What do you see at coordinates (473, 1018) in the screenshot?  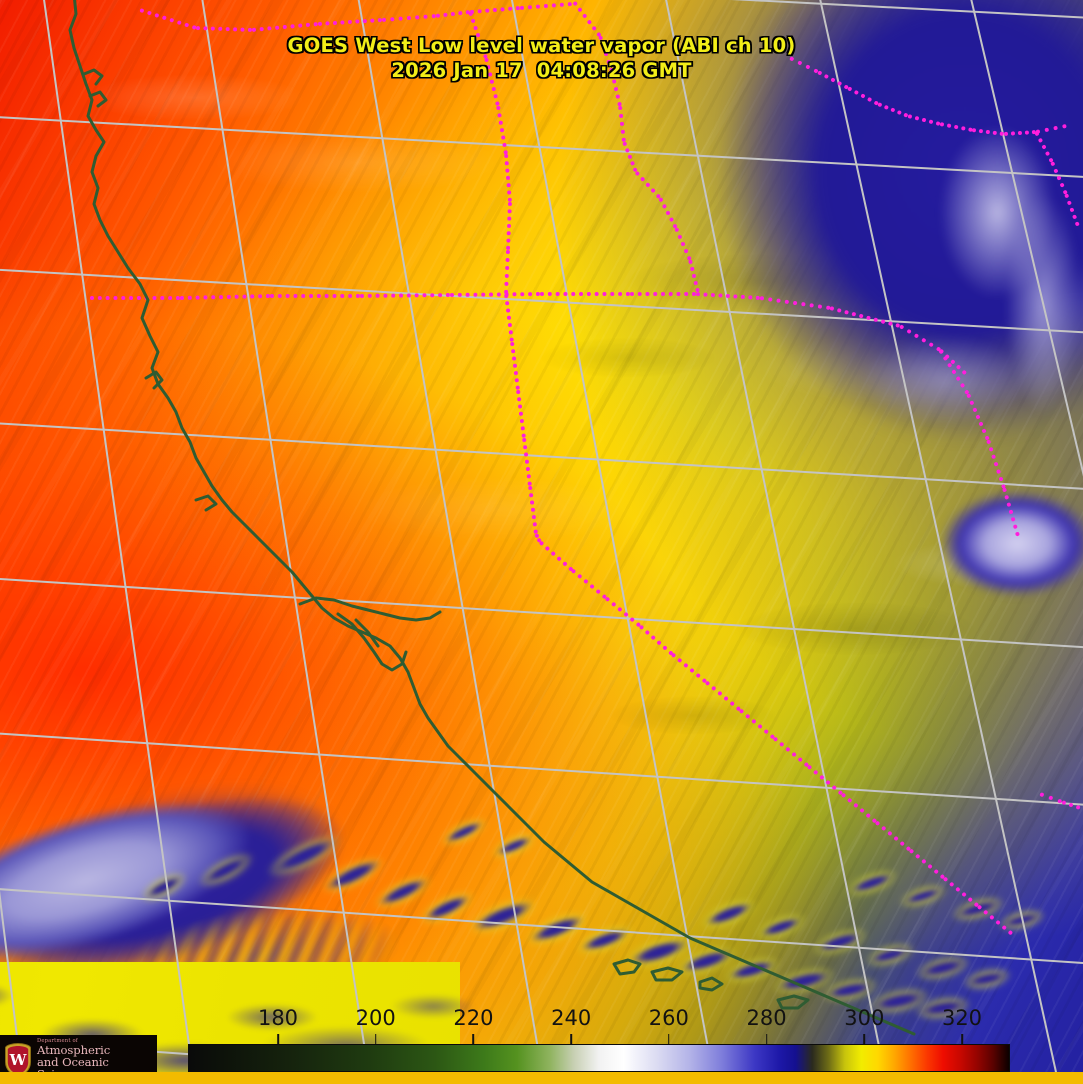 I see `colorbar-label-220: 220` at bounding box center [473, 1018].